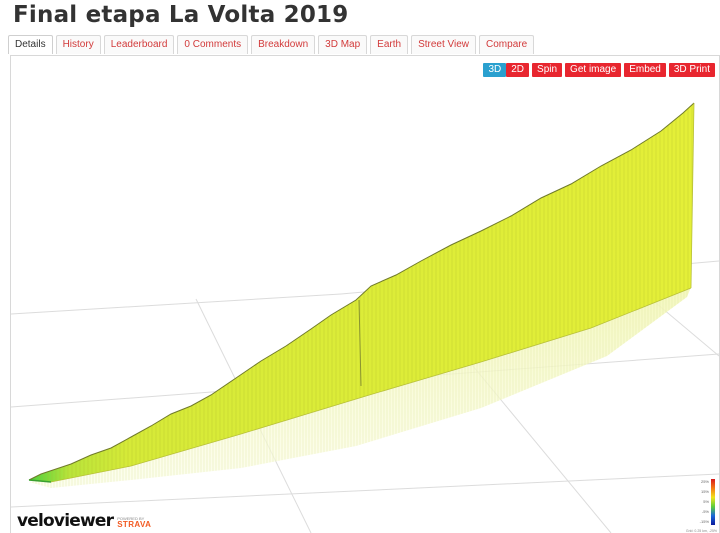 This screenshot has width=720, height=533. I want to click on legend-label: -5%, so click(705, 511).